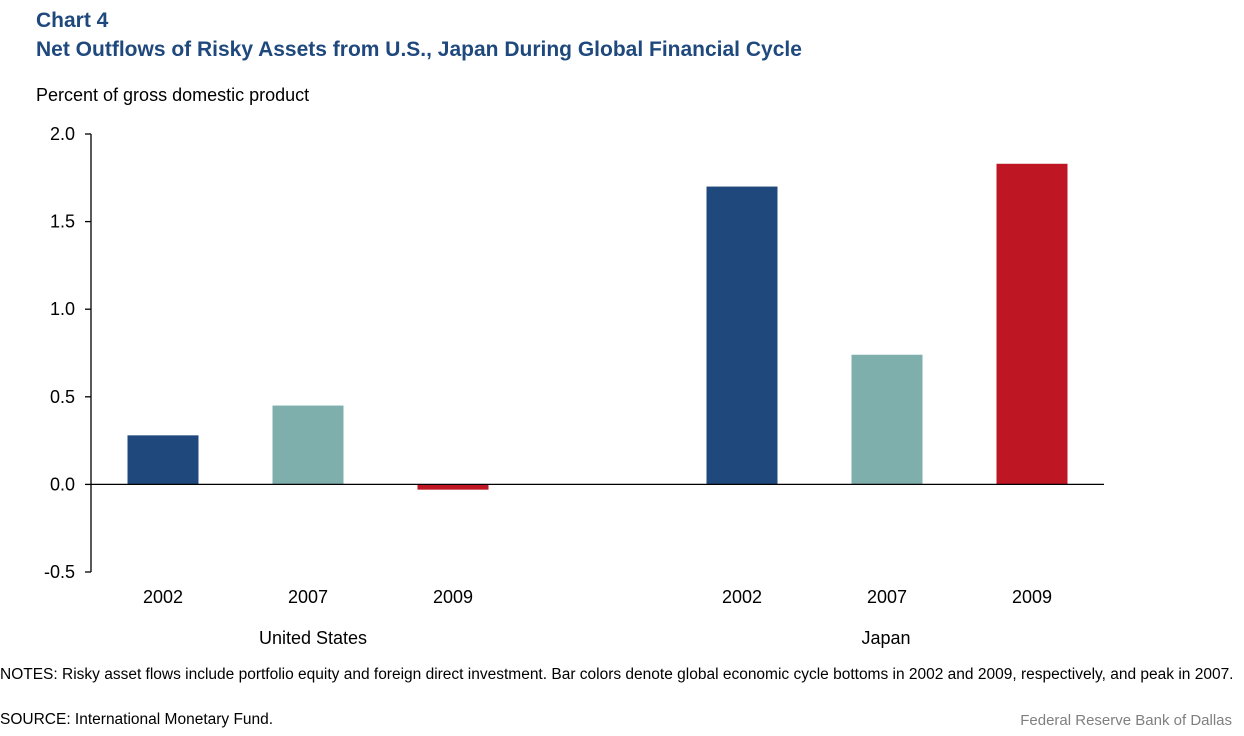  What do you see at coordinates (885, 638) in the screenshot?
I see `group-label: Japan` at bounding box center [885, 638].